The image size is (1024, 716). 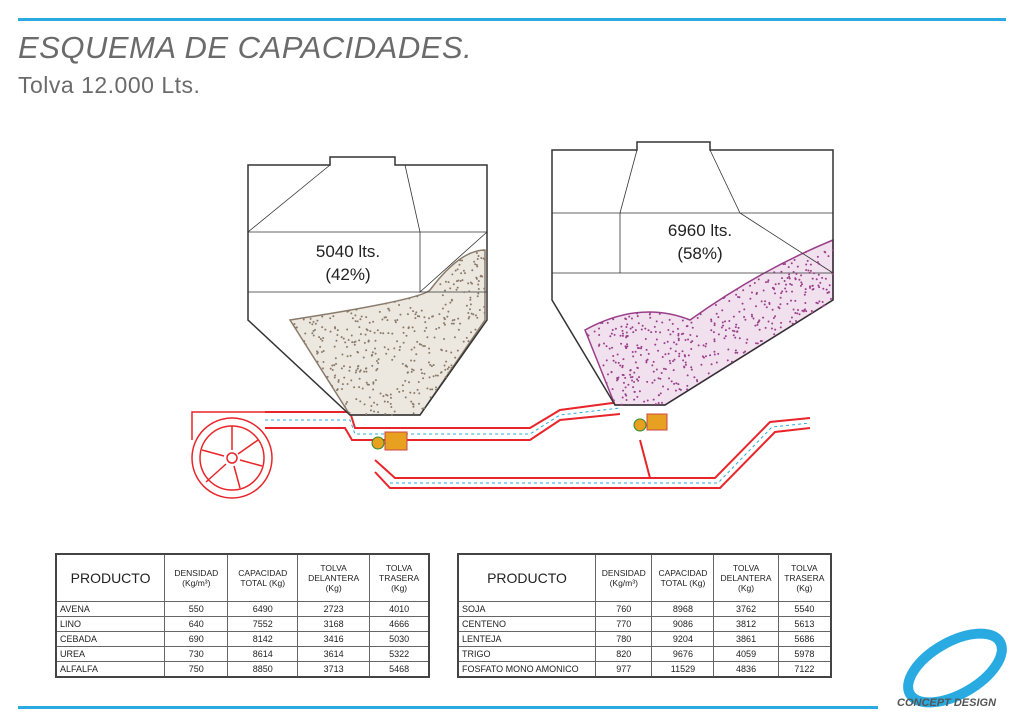 I want to click on table-cell: 8968, so click(x=683, y=609).